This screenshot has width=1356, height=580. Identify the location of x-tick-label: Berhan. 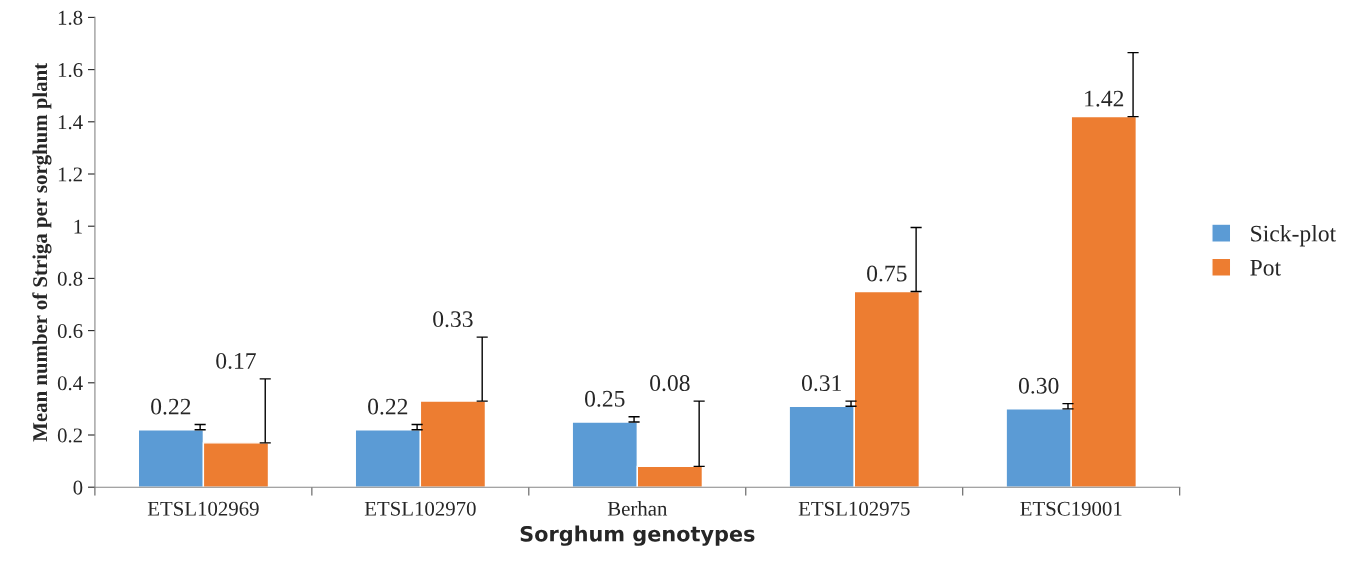
(637, 508).